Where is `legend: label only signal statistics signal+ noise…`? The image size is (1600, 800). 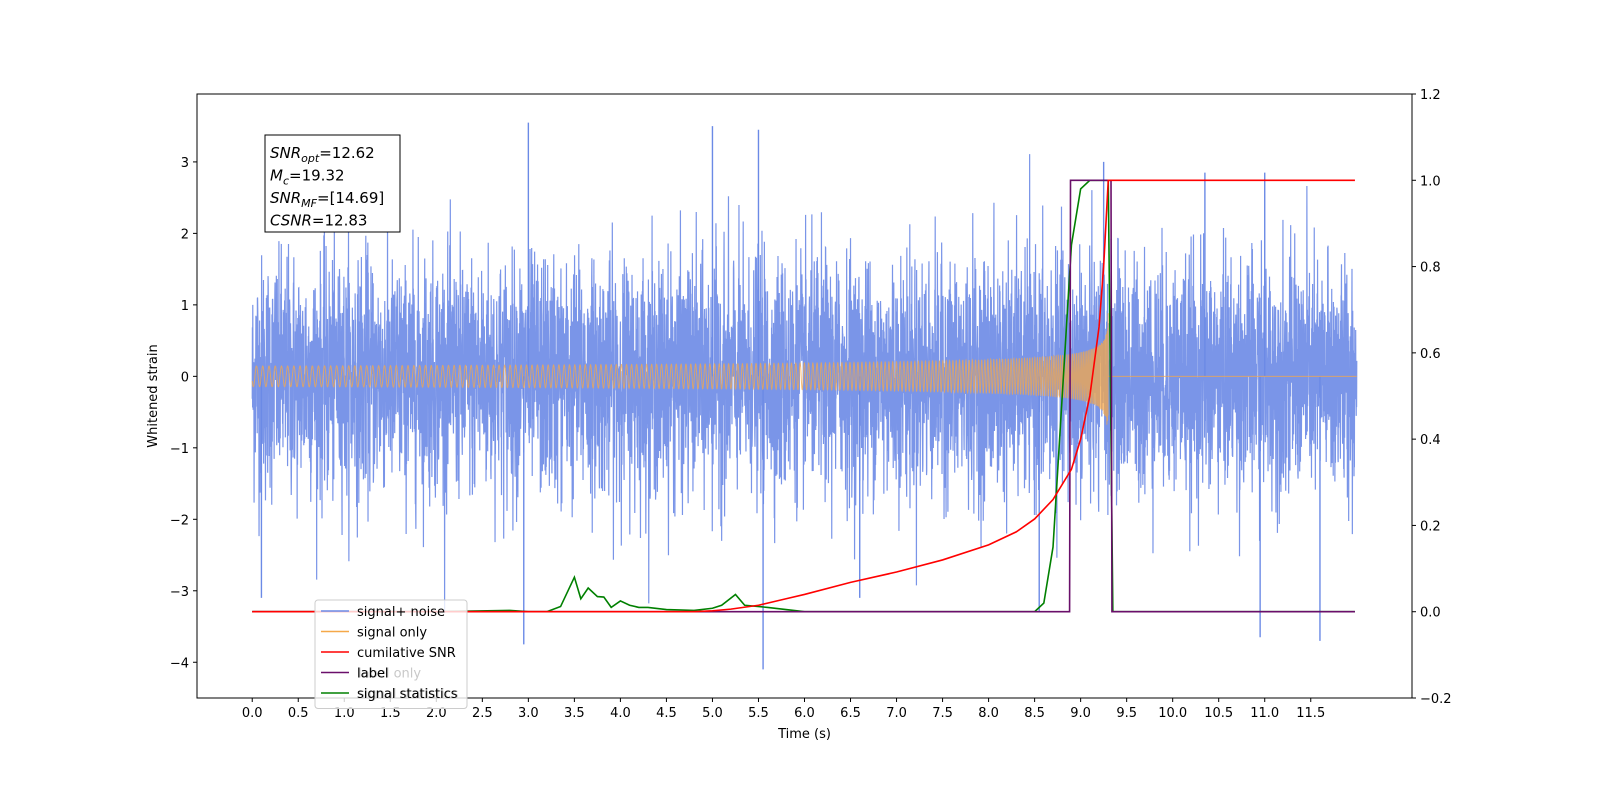
legend: label only signal statistics signal+ noise… is located at coordinates (391, 654).